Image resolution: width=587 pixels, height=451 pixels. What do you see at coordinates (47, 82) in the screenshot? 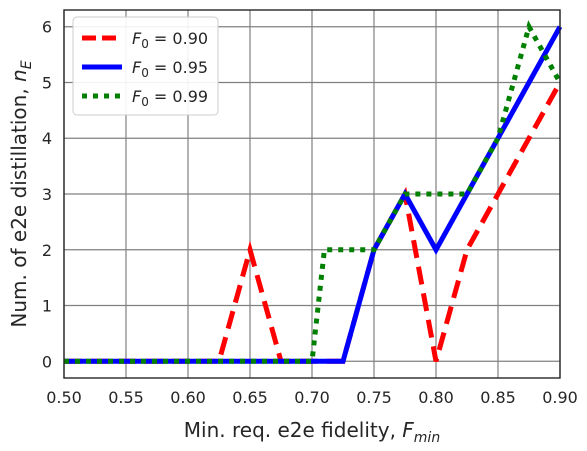
I see `y-tick-label: 5` at bounding box center [47, 82].